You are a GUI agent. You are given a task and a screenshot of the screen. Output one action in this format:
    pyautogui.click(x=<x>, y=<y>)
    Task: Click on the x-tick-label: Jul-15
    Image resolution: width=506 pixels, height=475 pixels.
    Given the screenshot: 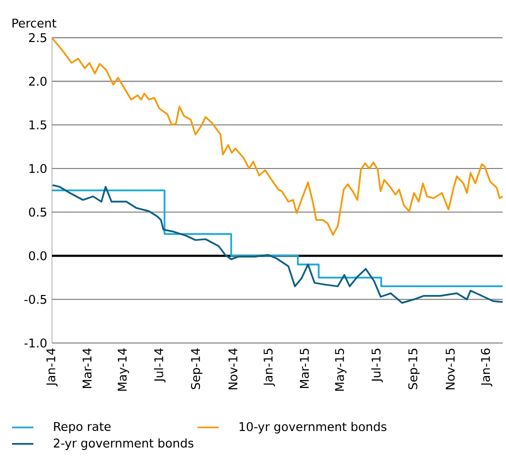 What is the action you would take?
    pyautogui.click(x=377, y=365)
    